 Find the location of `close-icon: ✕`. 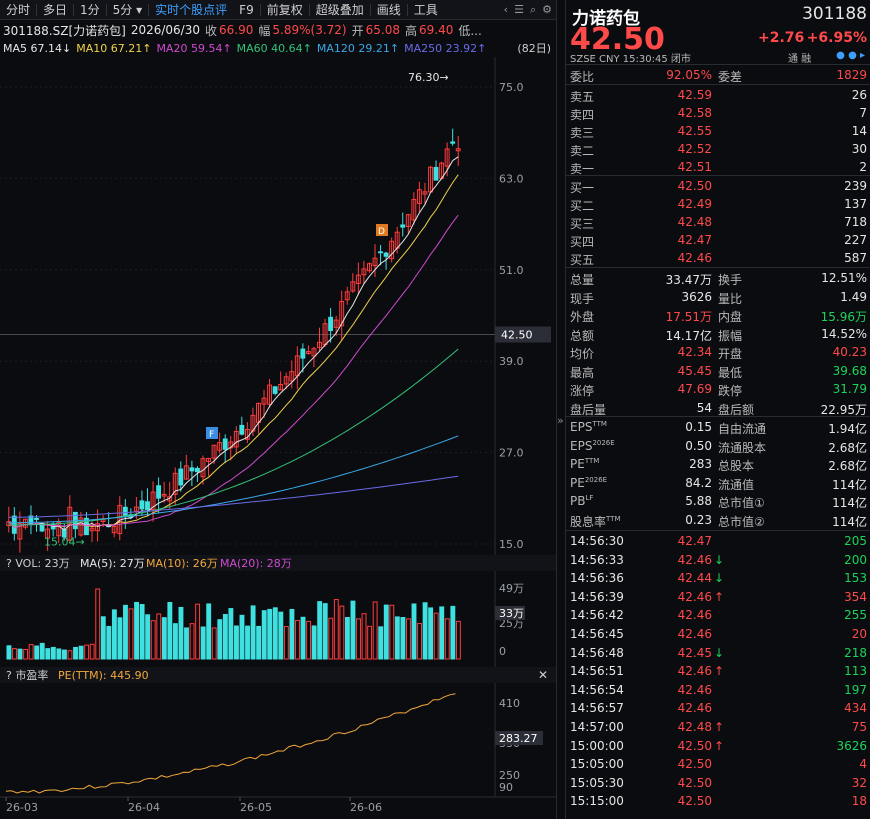

close-icon: ✕ is located at coordinates (543, 675).